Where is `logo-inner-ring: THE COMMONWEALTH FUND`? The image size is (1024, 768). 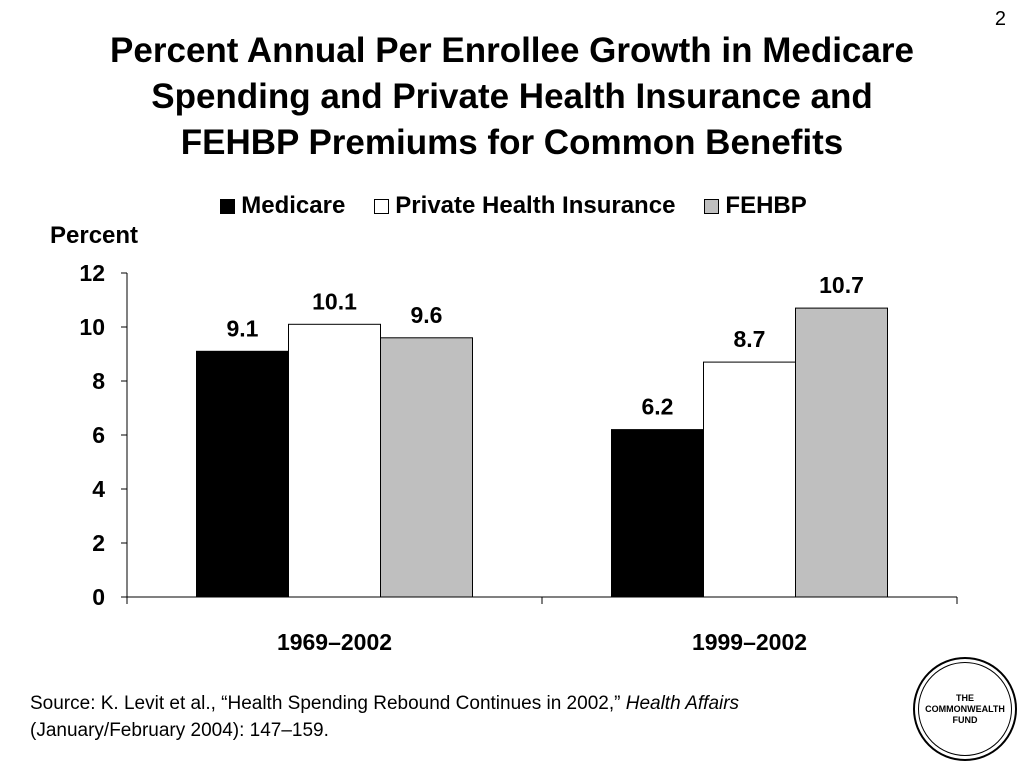 logo-inner-ring: THE COMMONWEALTH FUND is located at coordinates (965, 709).